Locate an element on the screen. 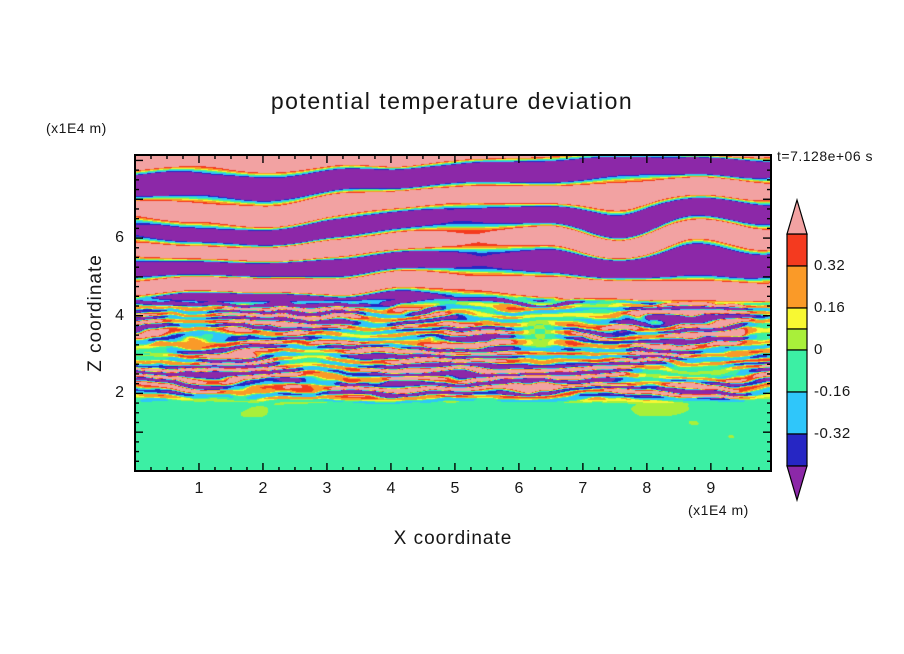 The height and width of the screenshot is (654, 904). colorbar-segment-orange is located at coordinates (797, 287).